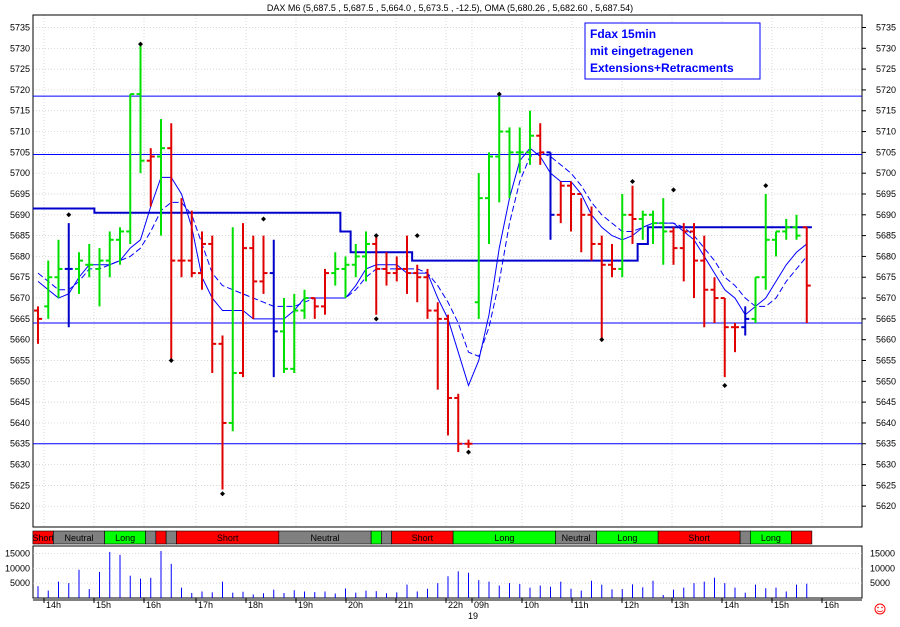 This screenshot has width=900, height=627. I want to click on signal-segment, so click(386, 537).